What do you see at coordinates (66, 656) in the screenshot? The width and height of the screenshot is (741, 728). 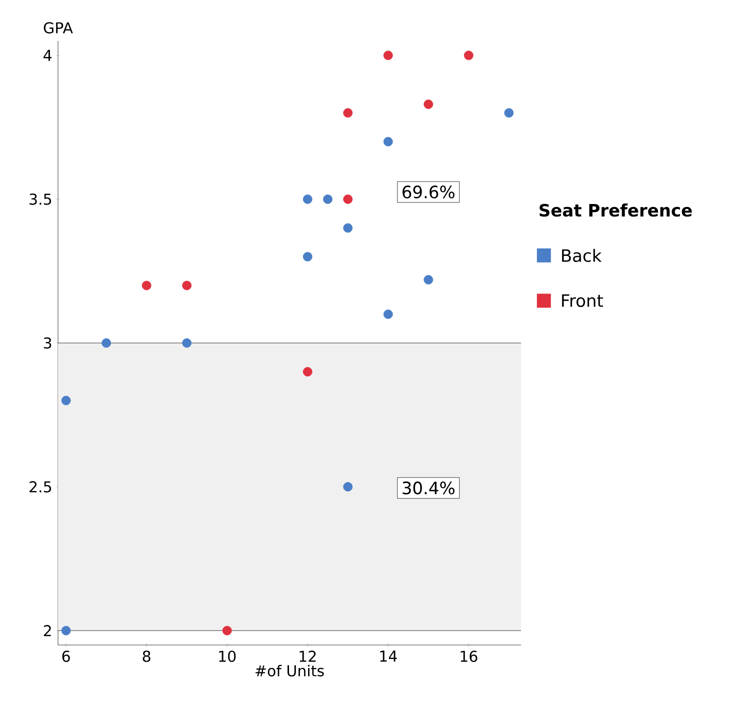 I see `x-tick-label: 6` at bounding box center [66, 656].